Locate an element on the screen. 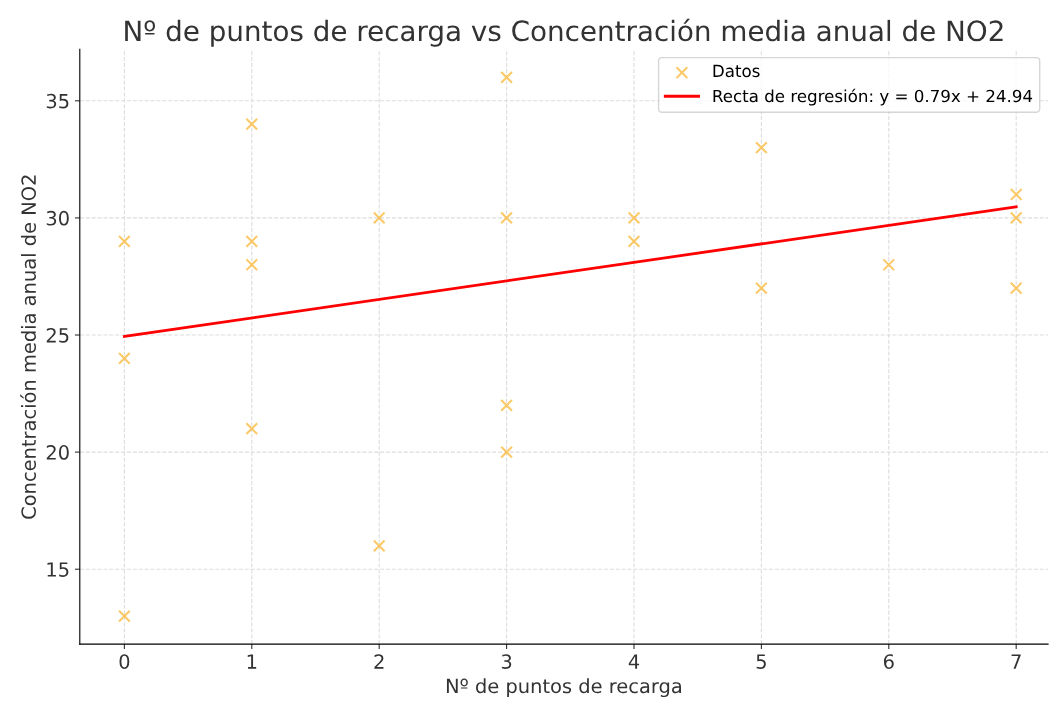 This screenshot has width=1064, height=704. chart-title: Nº de puntos de recarga vs Concentración media anual de NO2 is located at coordinates (564, 32).